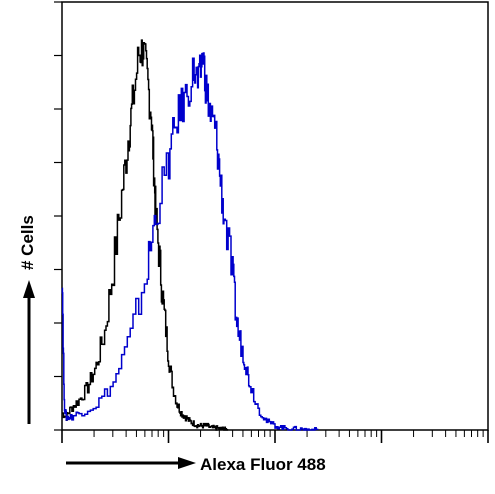 The width and height of the screenshot is (495, 494). What do you see at coordinates (187, 463) in the screenshot?
I see `x-axis-arrowhead` at bounding box center [187, 463].